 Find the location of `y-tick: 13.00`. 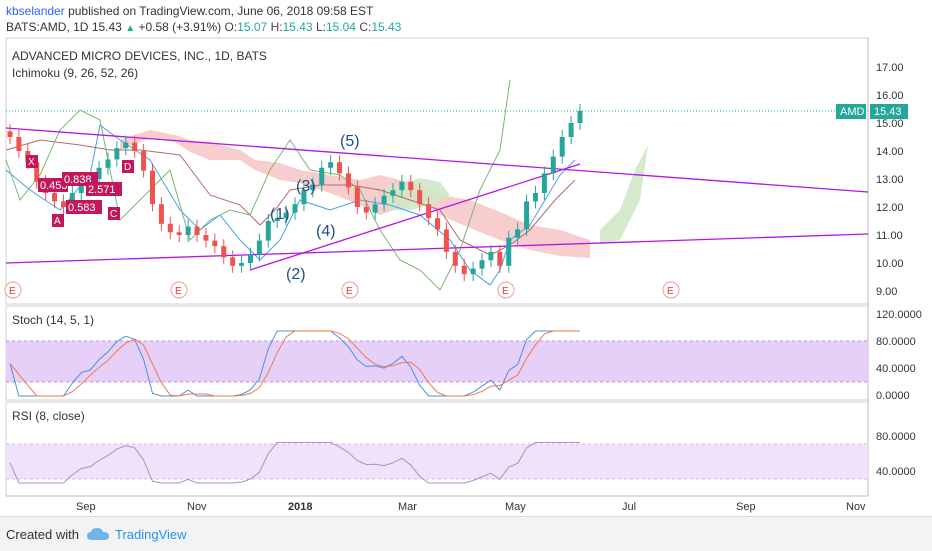

y-tick: 13.00 is located at coordinates (890, 180).